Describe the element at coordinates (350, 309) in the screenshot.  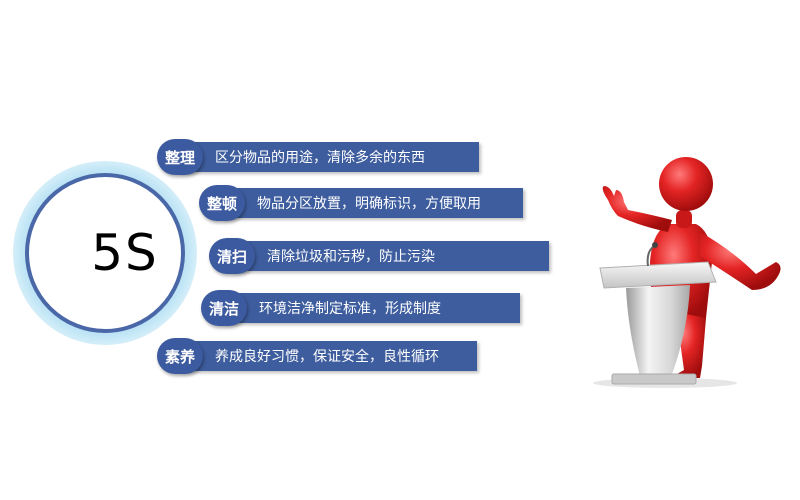
I see `item-description: 环境洁净制定标准，形成制度` at that location.